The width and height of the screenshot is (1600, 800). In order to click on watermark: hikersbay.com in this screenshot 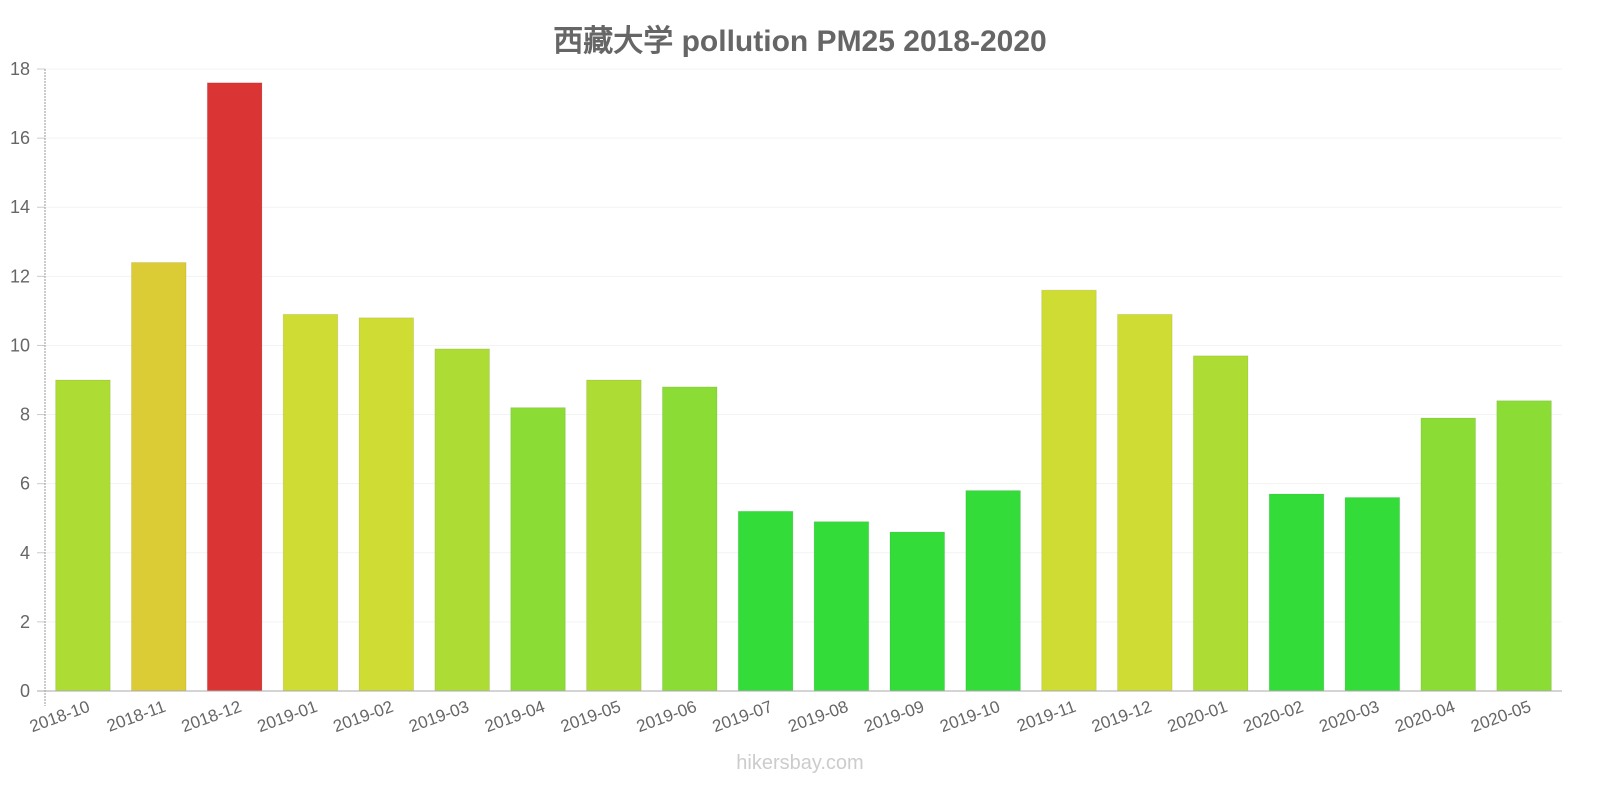, I will do `click(800, 763)`.